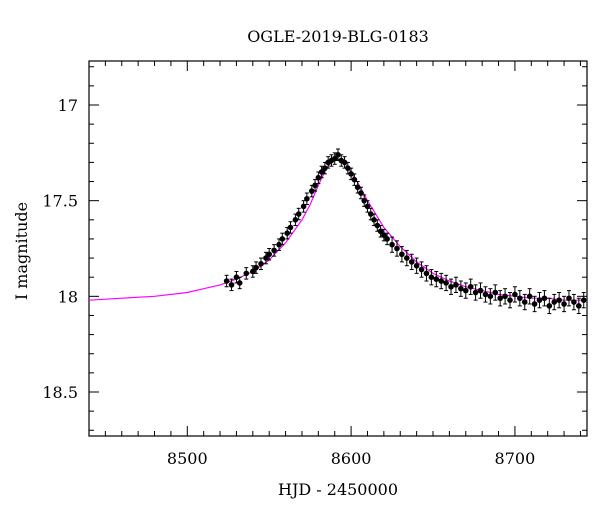  Describe the element at coordinates (338, 489) in the screenshot. I see `x-axis-label: HJD - 2450000` at that location.